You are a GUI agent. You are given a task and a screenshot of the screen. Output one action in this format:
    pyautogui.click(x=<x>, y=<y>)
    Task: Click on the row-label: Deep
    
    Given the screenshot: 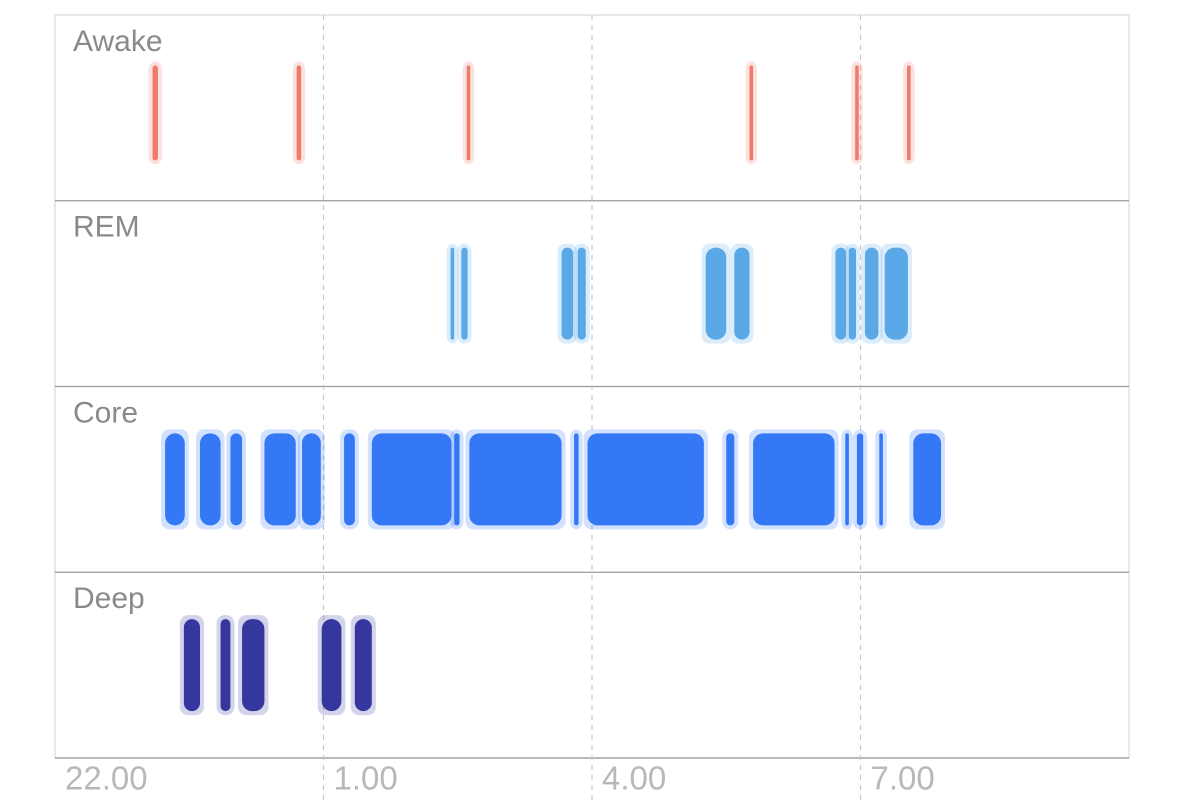 What is the action you would take?
    pyautogui.click(x=109, y=598)
    